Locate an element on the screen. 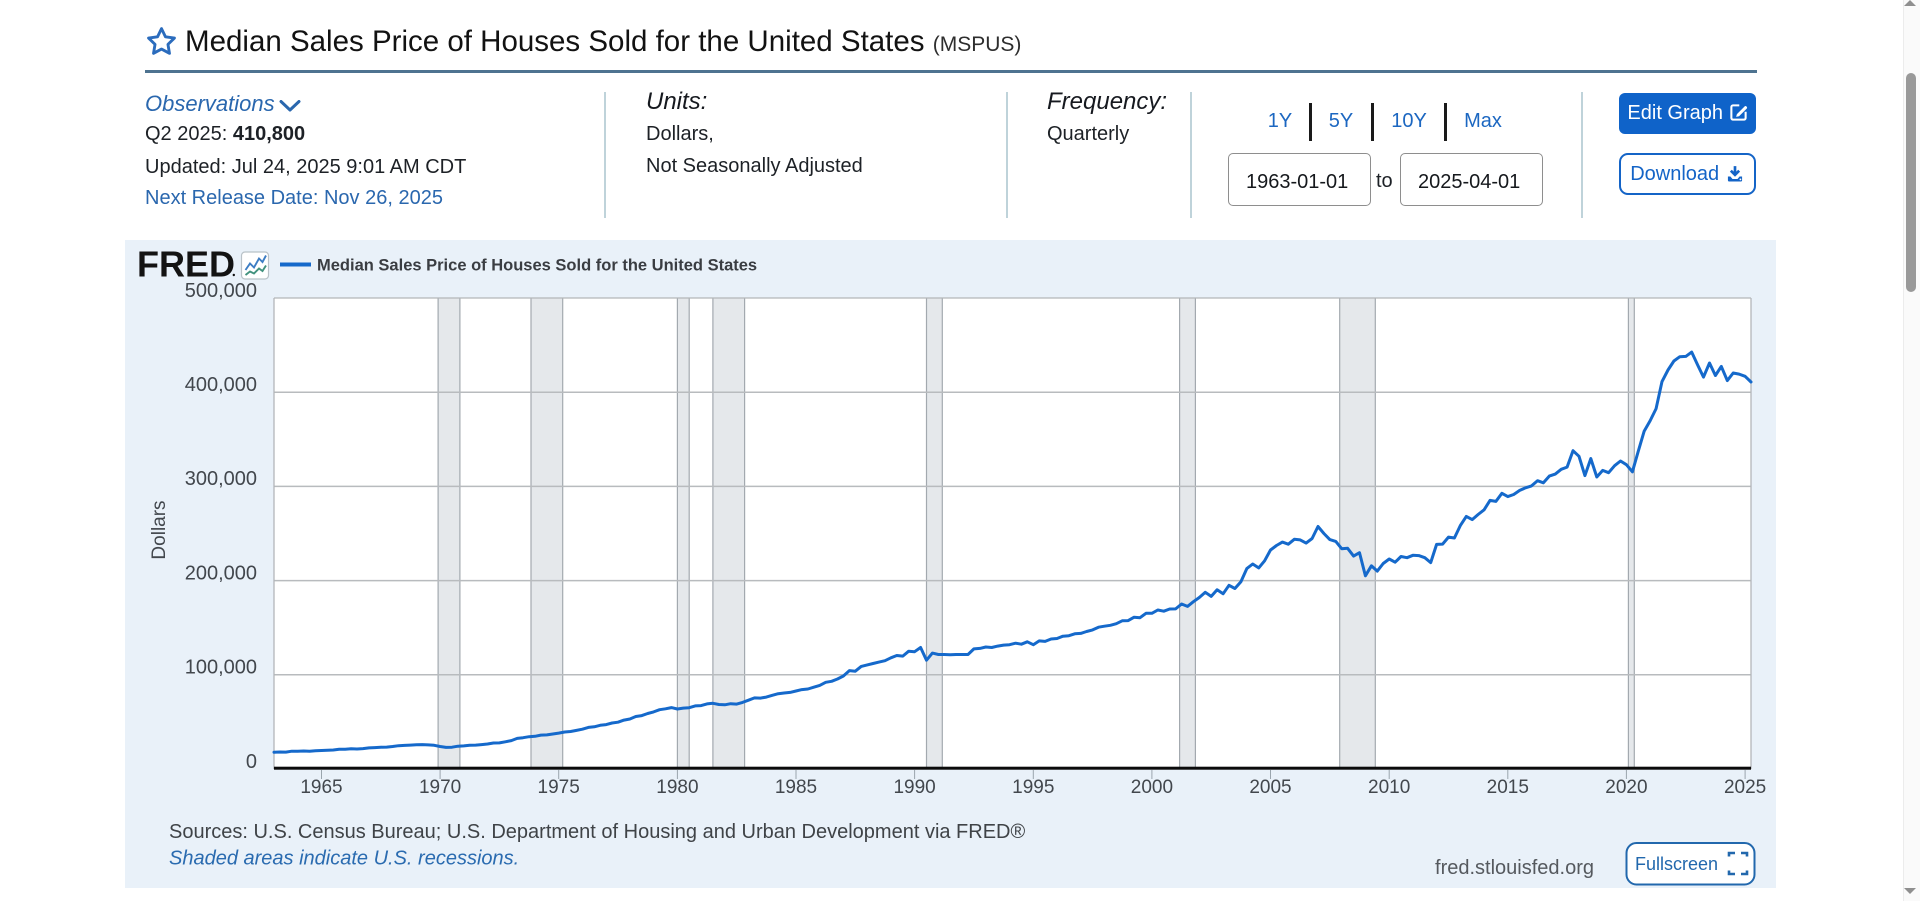 This screenshot has width=1920, height=901. svg-text: 1990 is located at coordinates (914, 787).